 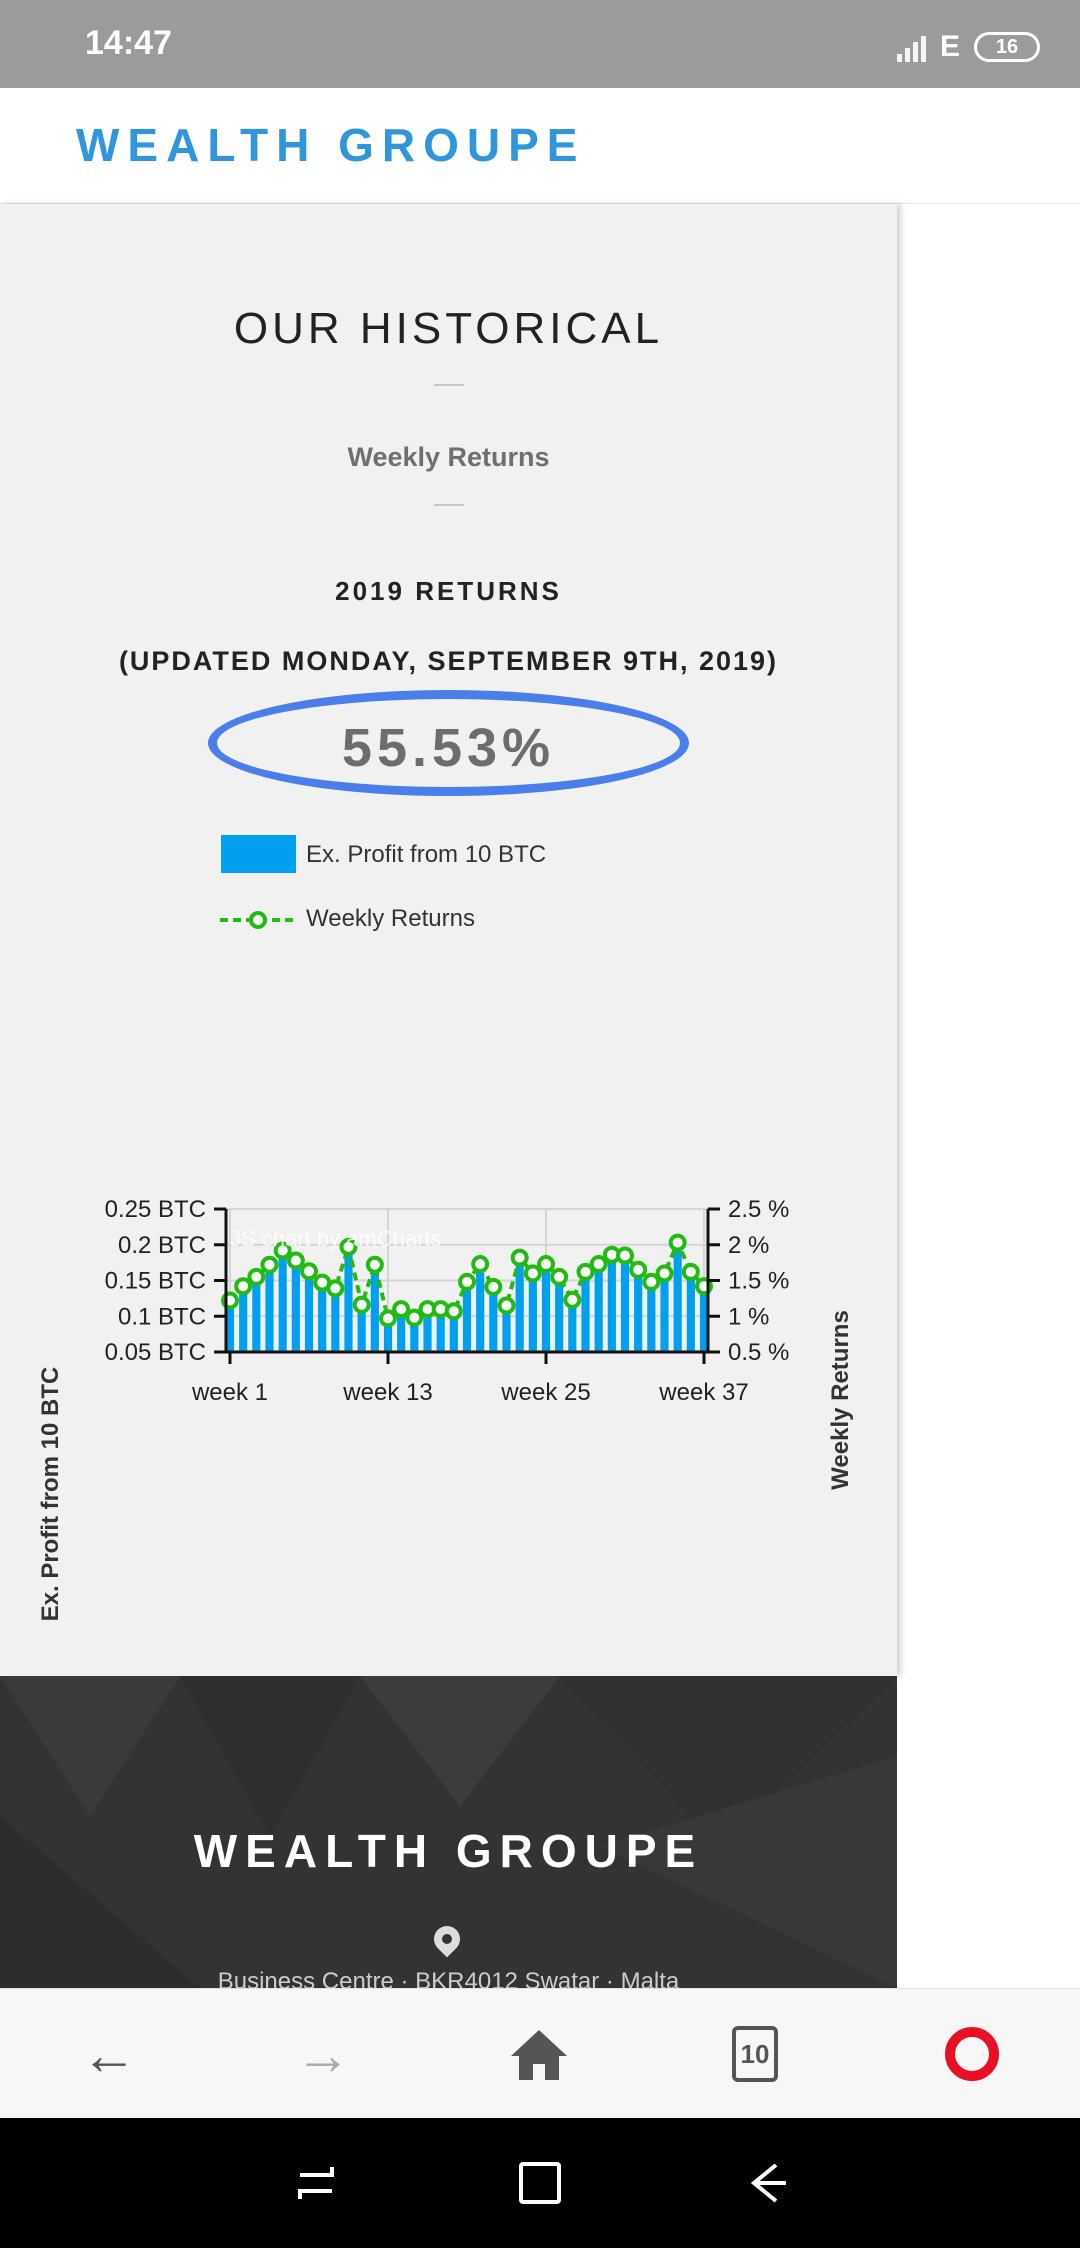 I want to click on arrow-left-icon: ←, so click(x=109, y=2054).